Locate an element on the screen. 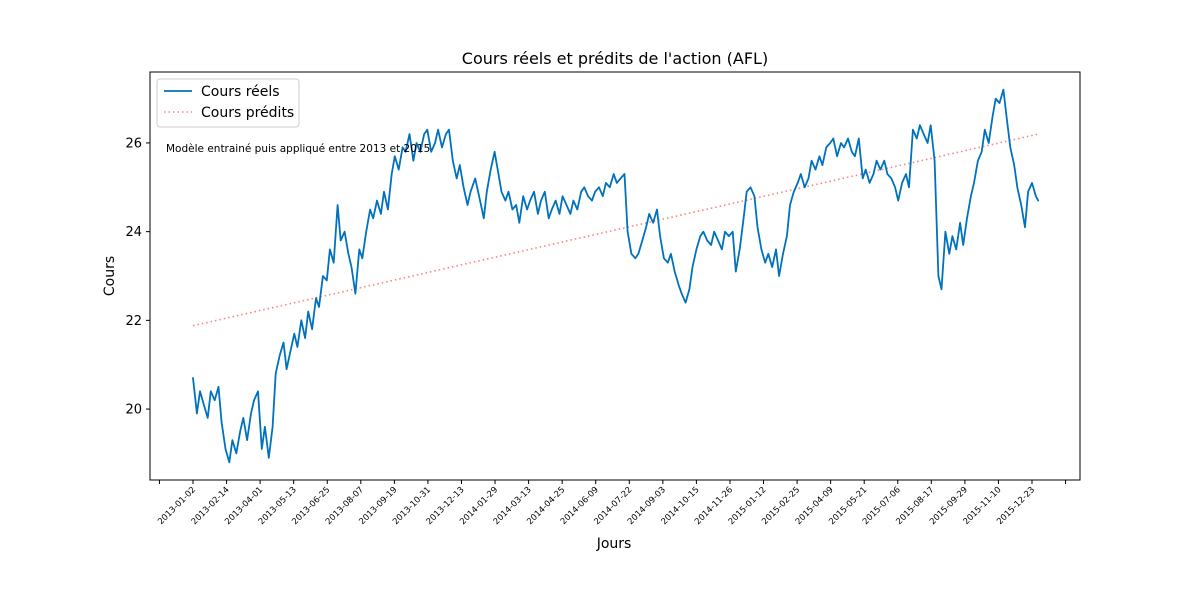  legend: Cours réels Cours prédits is located at coordinates (228, 103).